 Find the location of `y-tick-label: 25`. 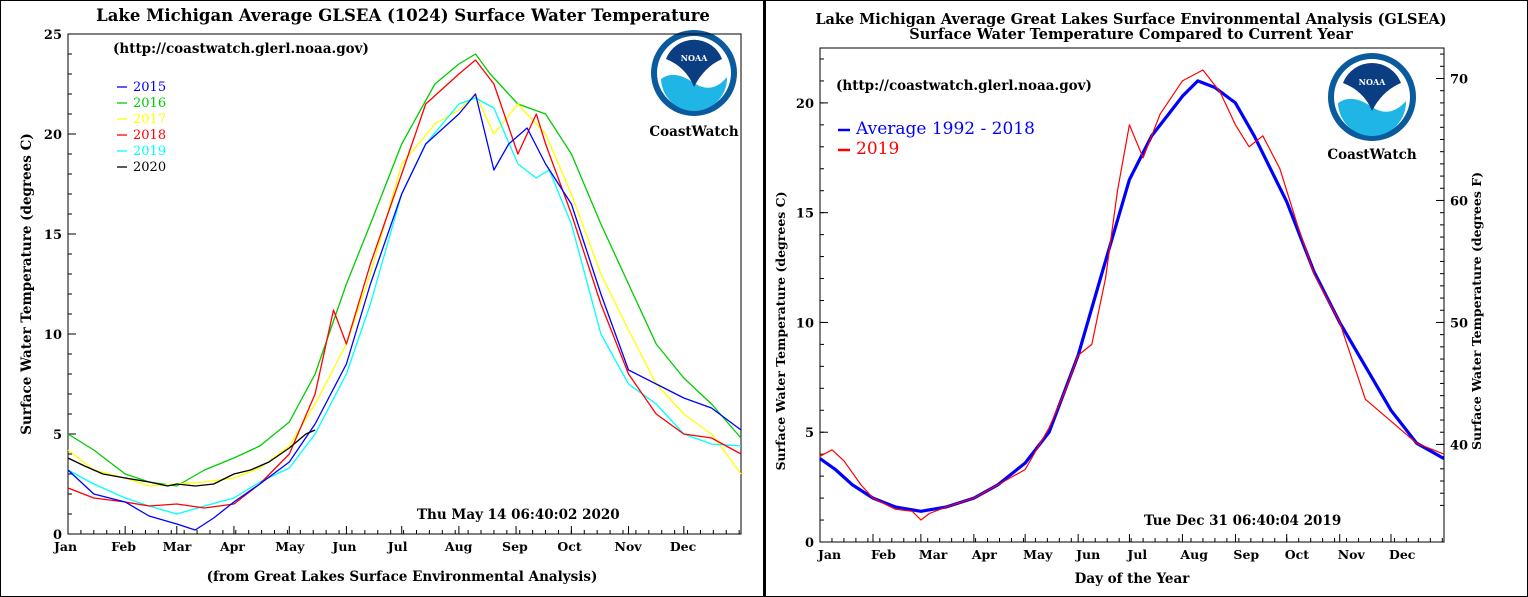

y-tick-label: 25 is located at coordinates (53, 35).